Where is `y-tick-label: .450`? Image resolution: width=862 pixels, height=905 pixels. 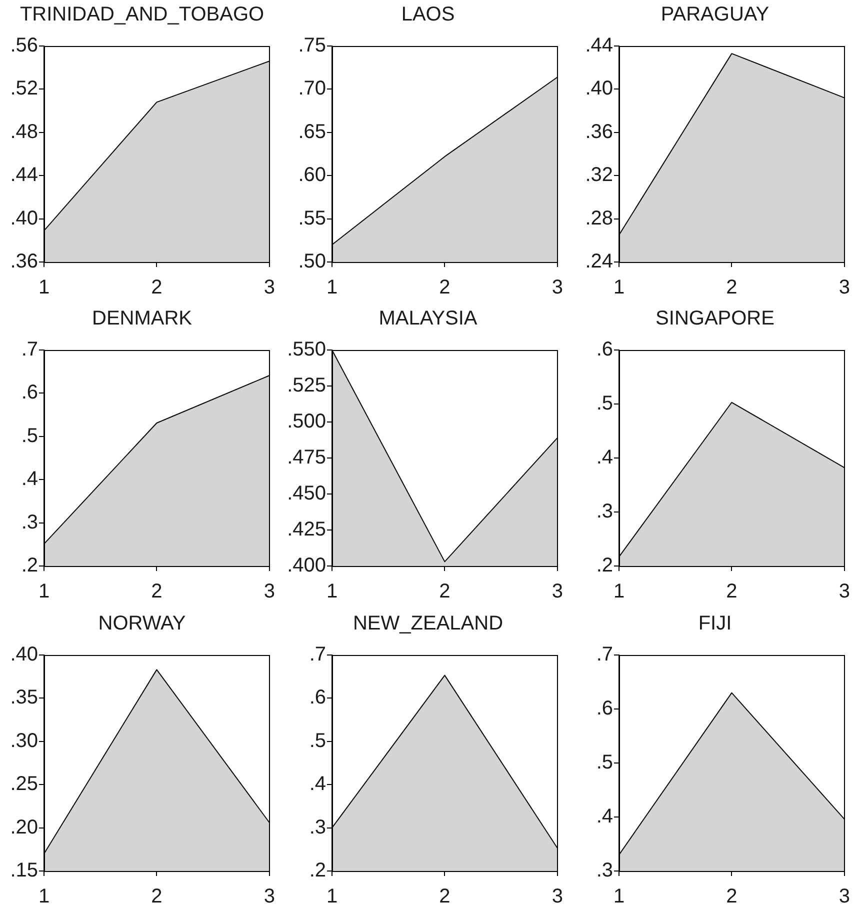 y-tick-label: .450 is located at coordinates (306, 493).